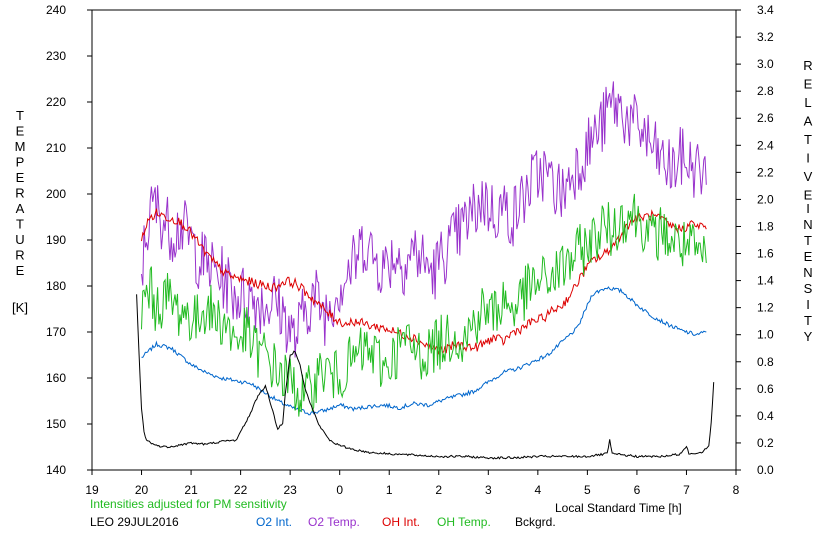  What do you see at coordinates (20, 146) in the screenshot?
I see `left-axis-title-letter: M` at bounding box center [20, 146].